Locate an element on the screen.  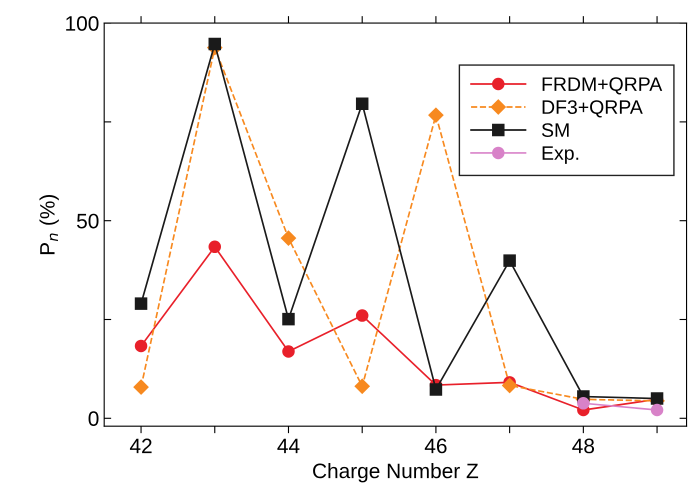
legend-label: DF3+QRPA is located at coordinates (592, 109).